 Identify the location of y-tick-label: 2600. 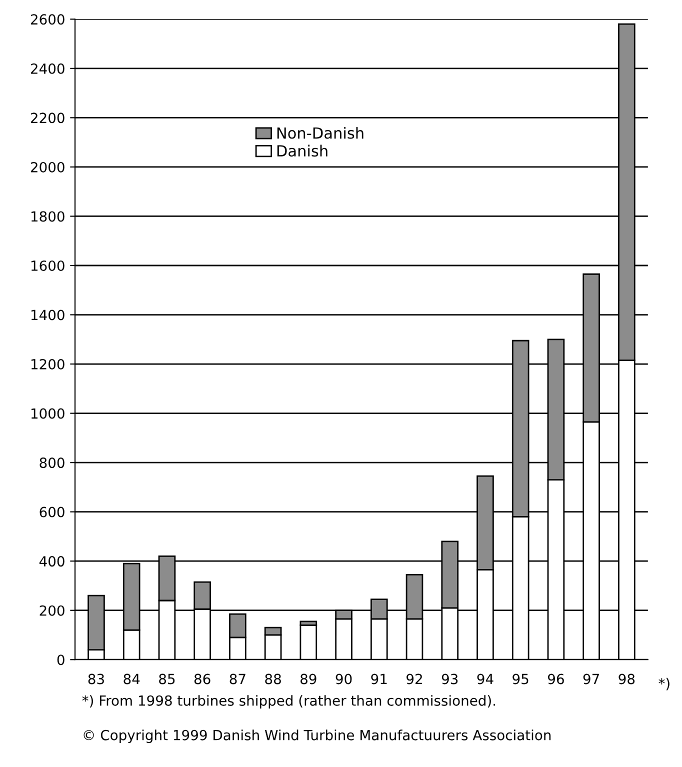
(47, 19).